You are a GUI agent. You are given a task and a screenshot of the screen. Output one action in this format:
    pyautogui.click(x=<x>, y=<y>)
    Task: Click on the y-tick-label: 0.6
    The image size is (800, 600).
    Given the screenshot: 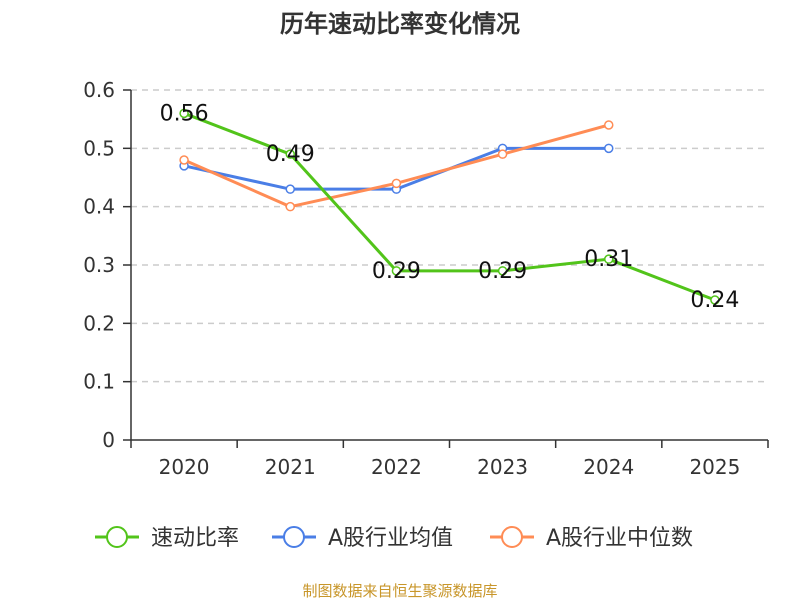 What is the action you would take?
    pyautogui.click(x=99, y=90)
    